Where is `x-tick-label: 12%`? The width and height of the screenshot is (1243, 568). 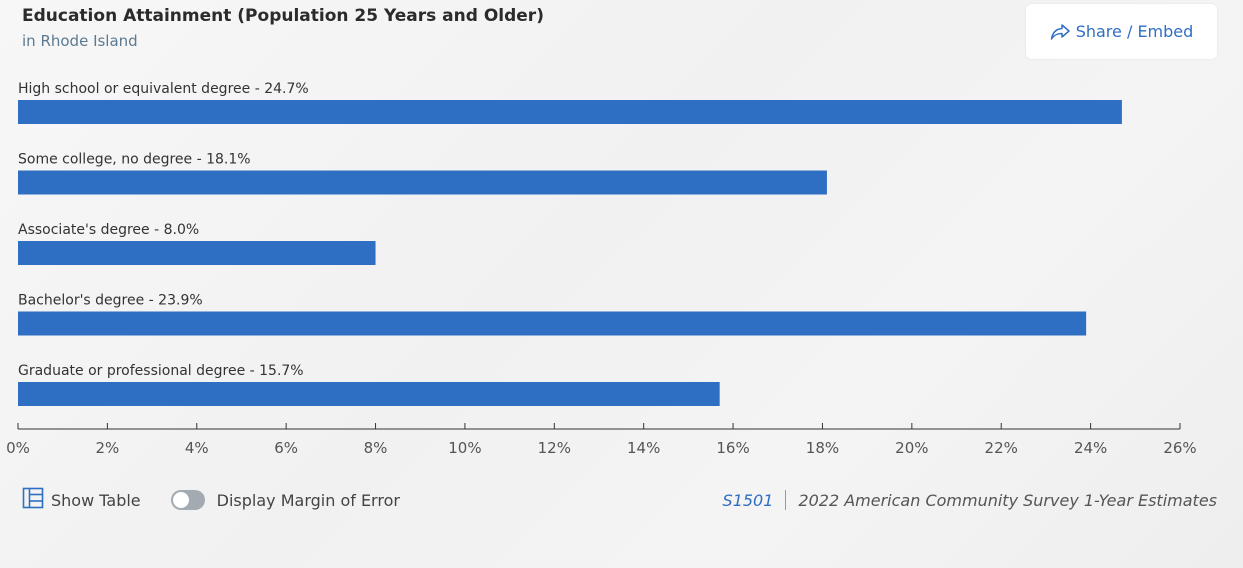
x-tick-label: 12% is located at coordinates (554, 448).